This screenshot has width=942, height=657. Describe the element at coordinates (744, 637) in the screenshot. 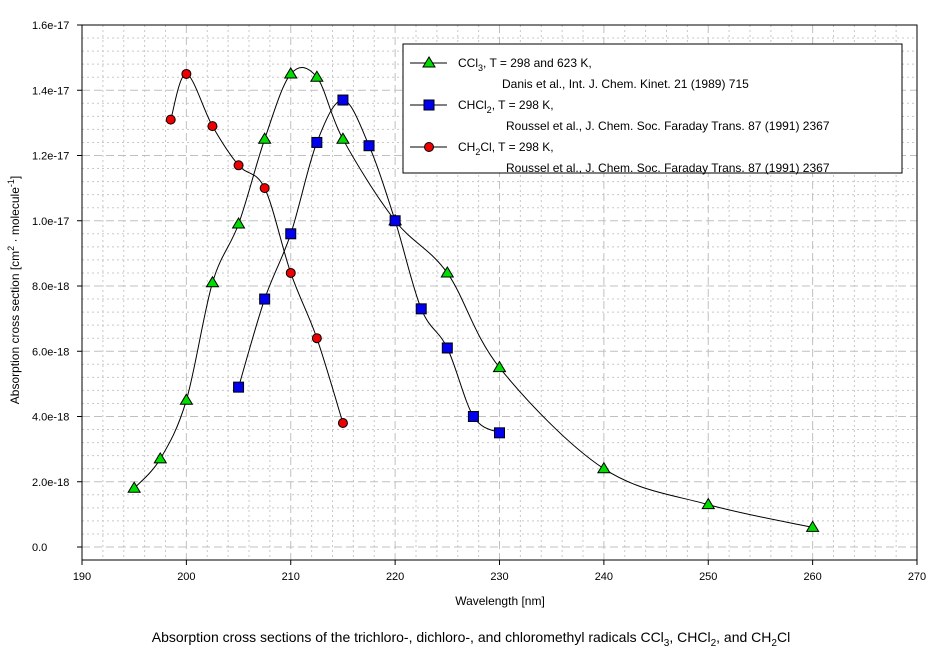

I see `caption-text-3: , and CH` at that location.